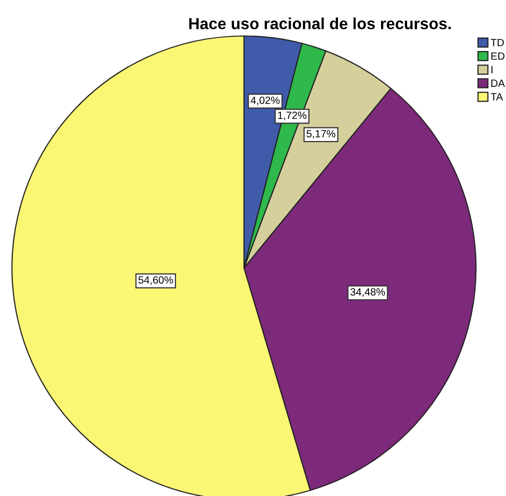 The width and height of the screenshot is (506, 496). What do you see at coordinates (320, 24) in the screenshot?
I see `chart-title: Hace uso racional de los recursos.` at bounding box center [320, 24].